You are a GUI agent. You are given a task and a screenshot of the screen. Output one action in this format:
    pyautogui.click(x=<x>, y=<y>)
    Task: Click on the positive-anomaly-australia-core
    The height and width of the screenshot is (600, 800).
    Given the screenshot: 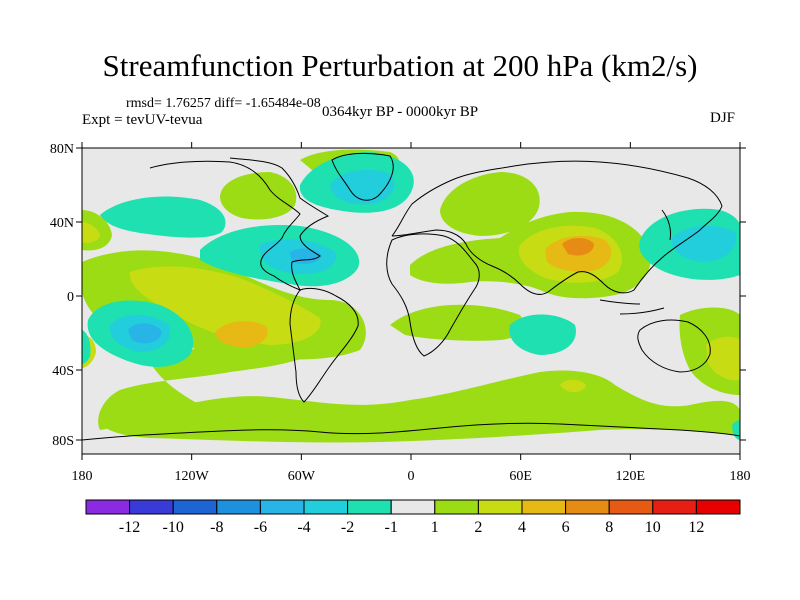 What is the action you would take?
    pyautogui.click(x=723, y=358)
    